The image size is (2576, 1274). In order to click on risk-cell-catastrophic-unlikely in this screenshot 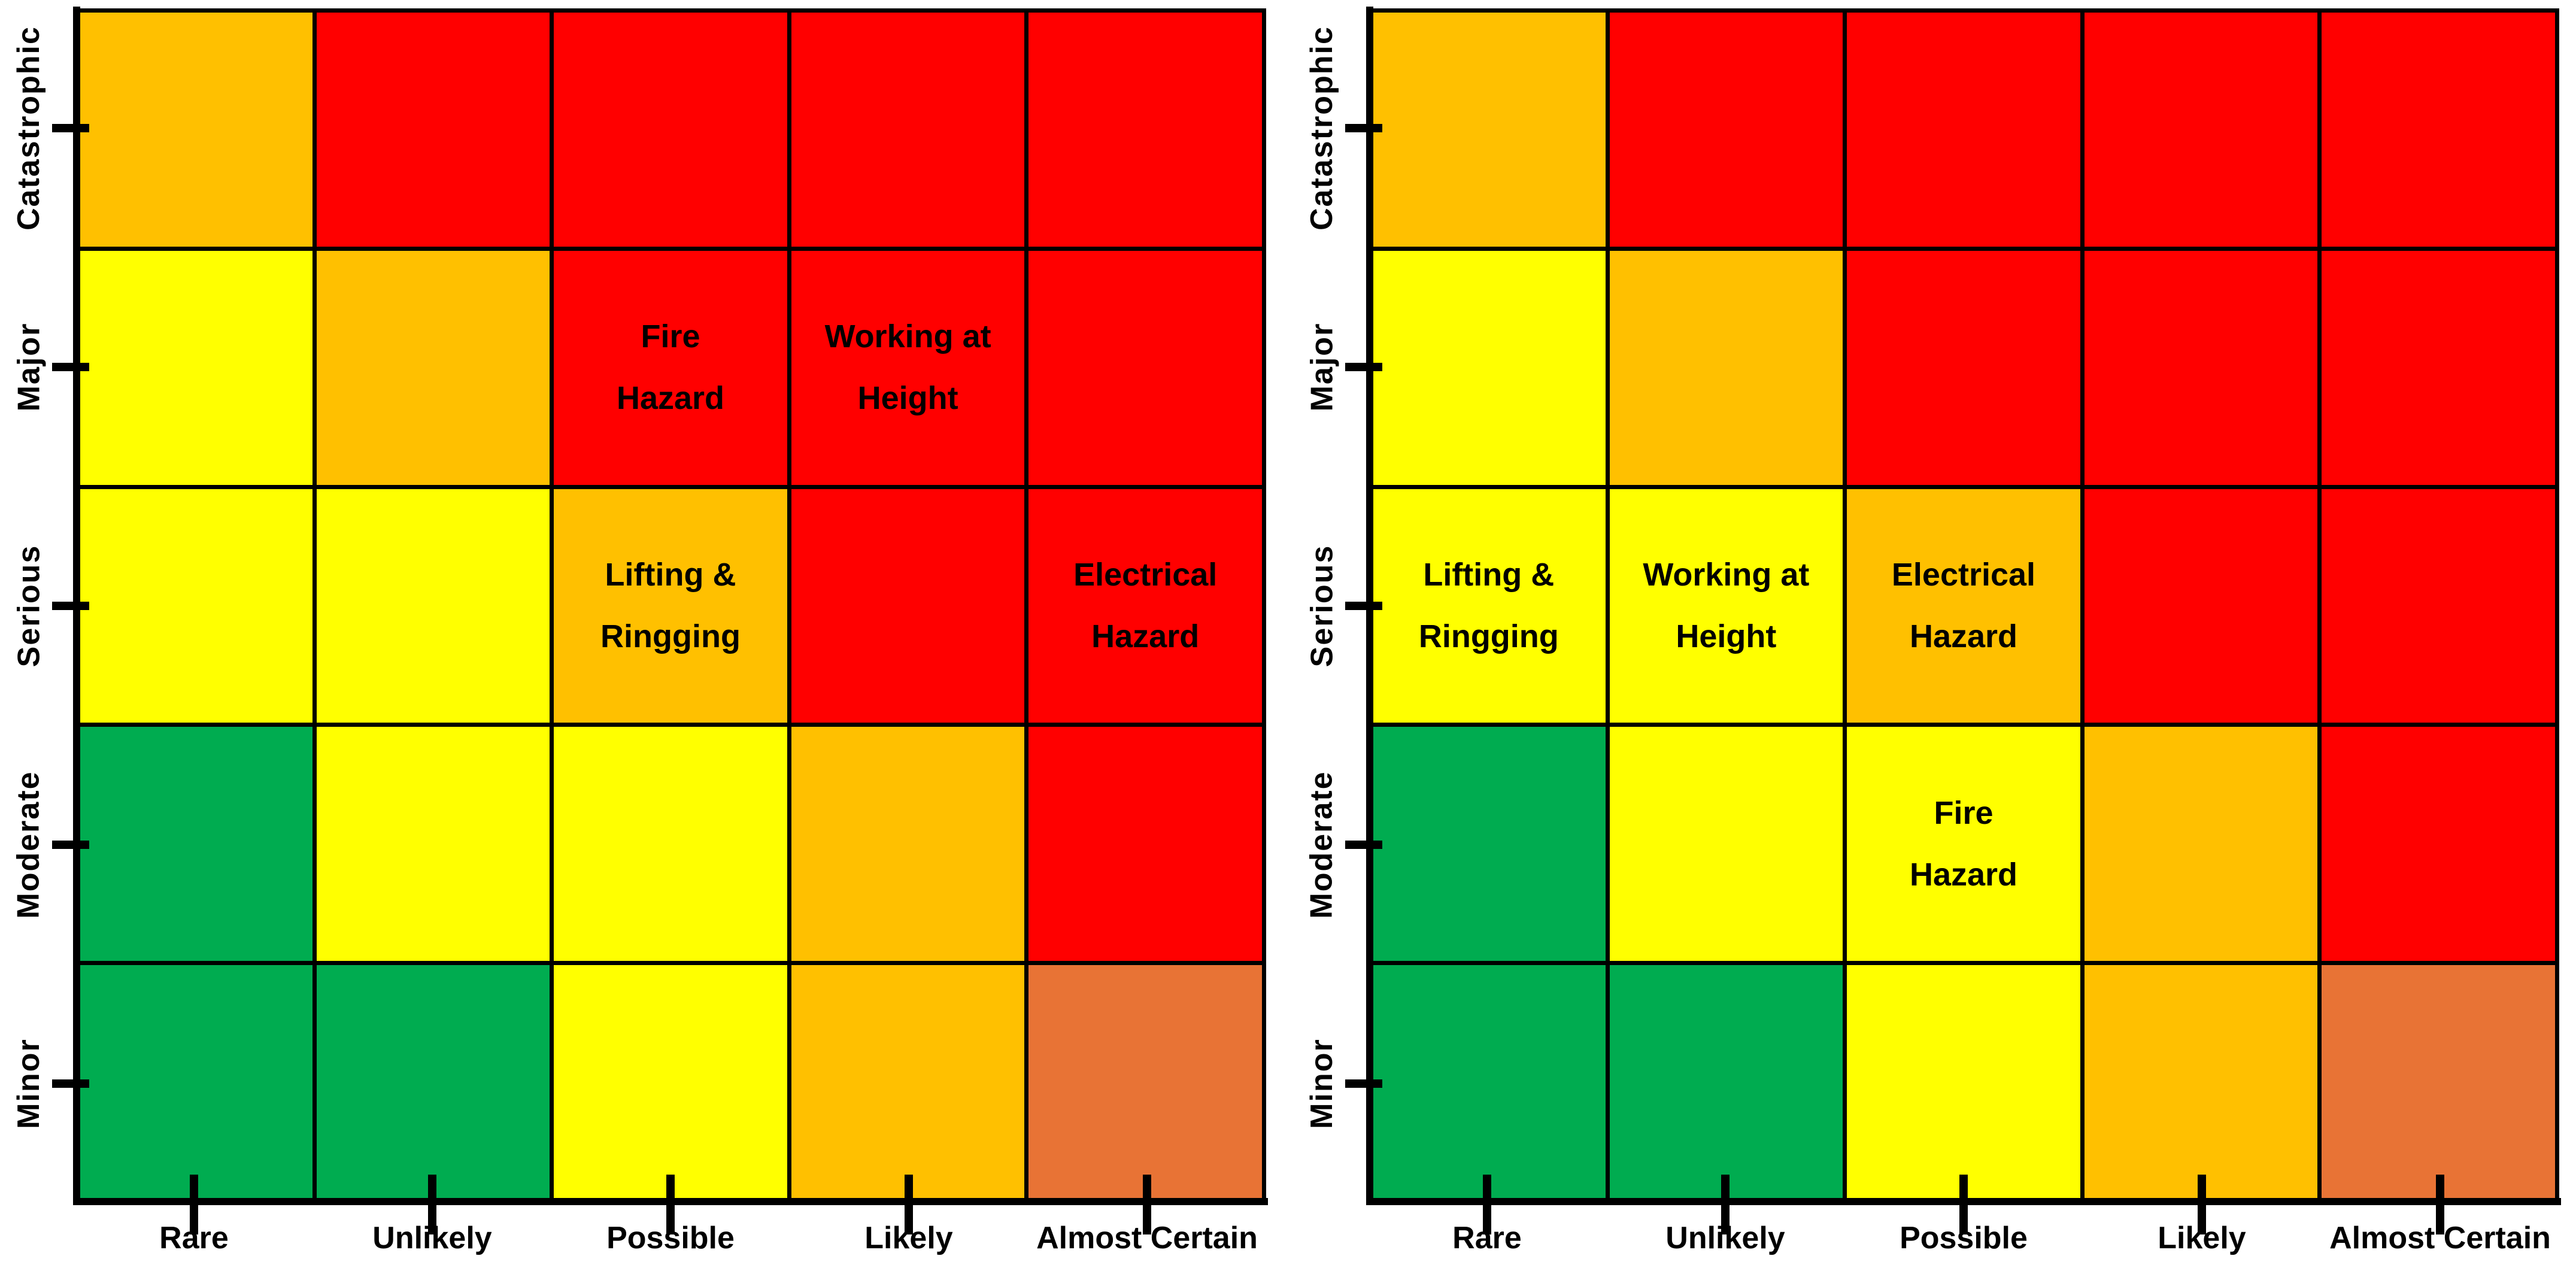, I will do `click(1726, 130)`.